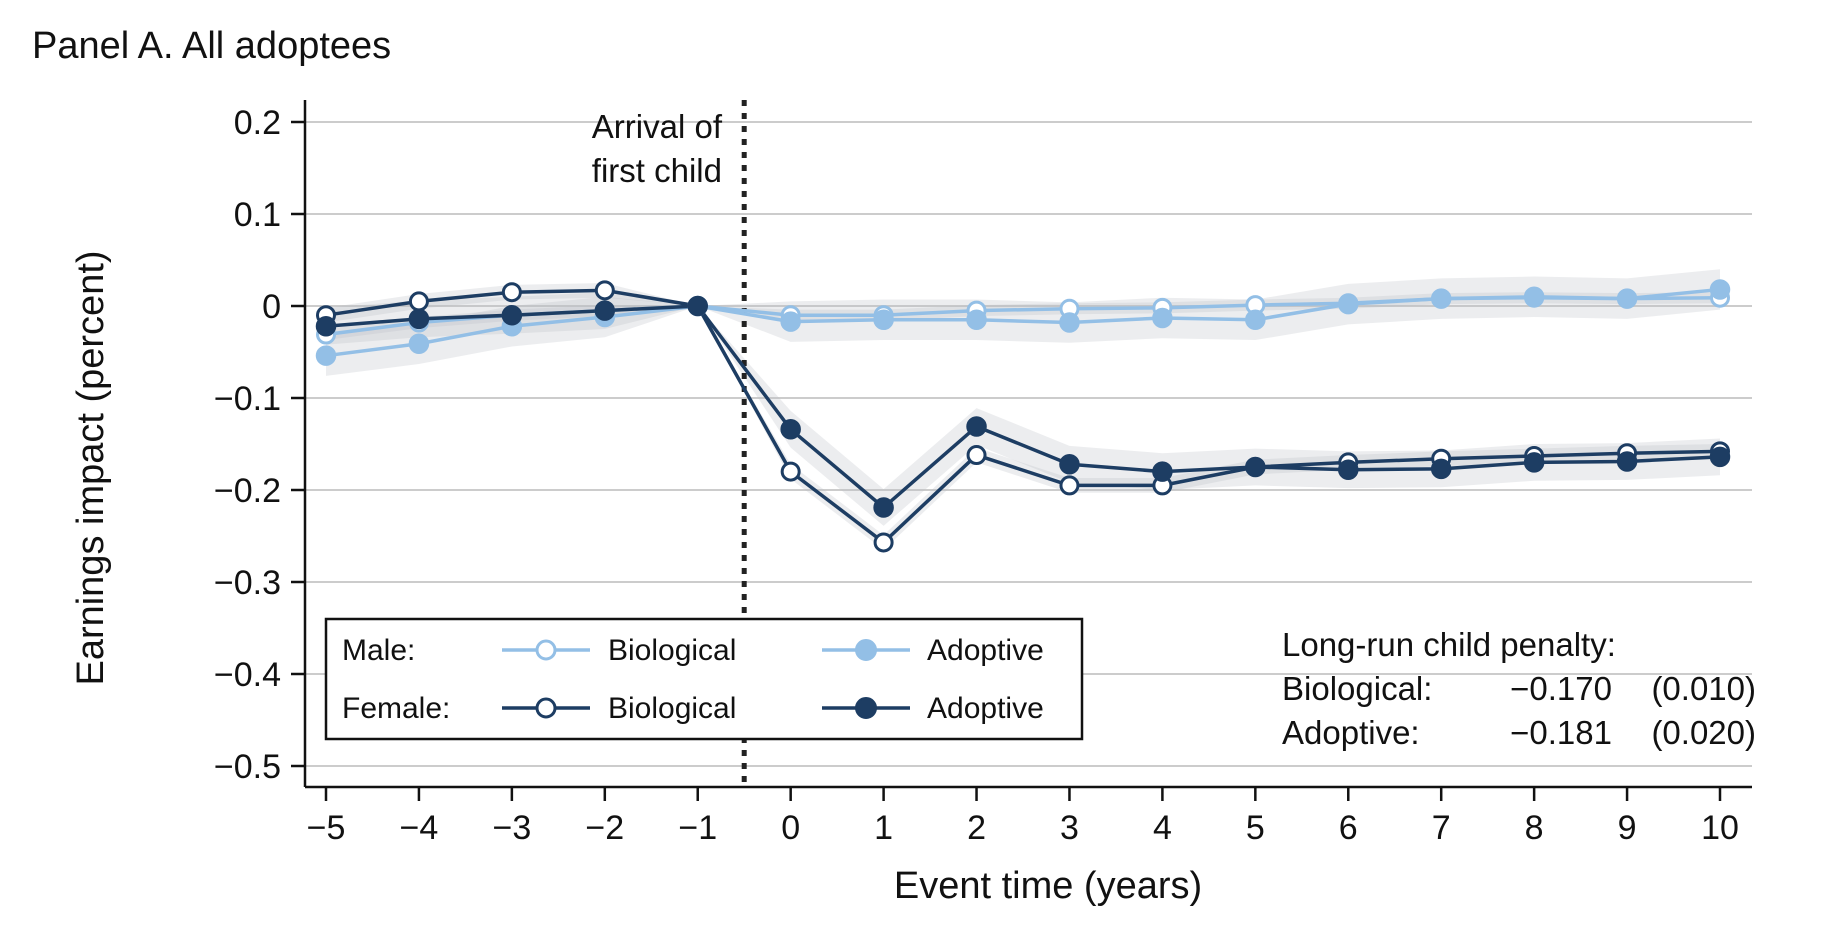 Image resolution: width=1838 pixels, height=942 pixels. I want to click on x-tick-label-9: 4, so click(1162, 828).